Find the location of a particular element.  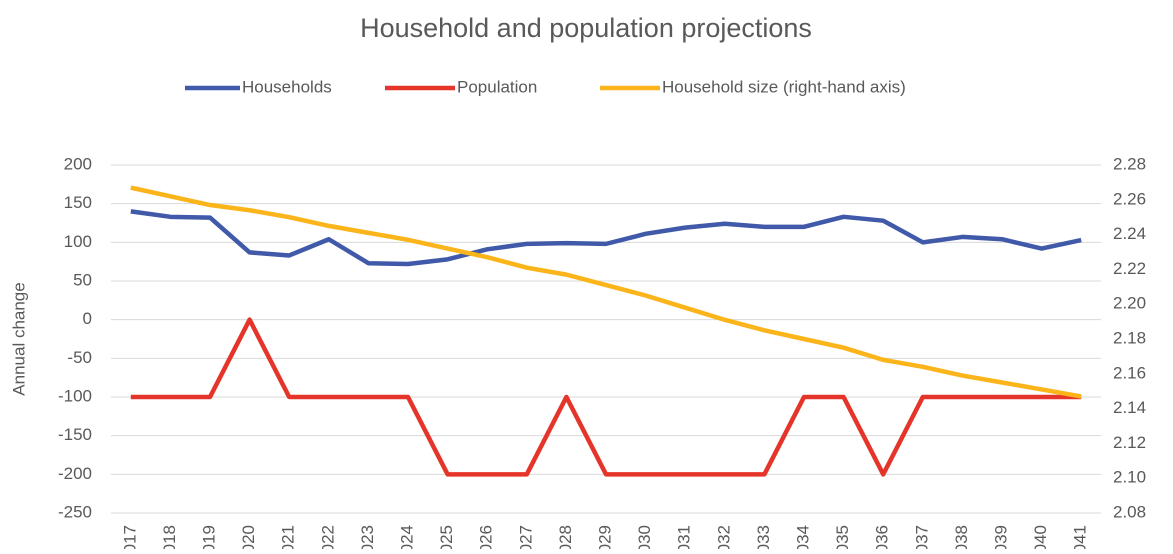

x-tick-label: 2034 is located at coordinates (802, 537).